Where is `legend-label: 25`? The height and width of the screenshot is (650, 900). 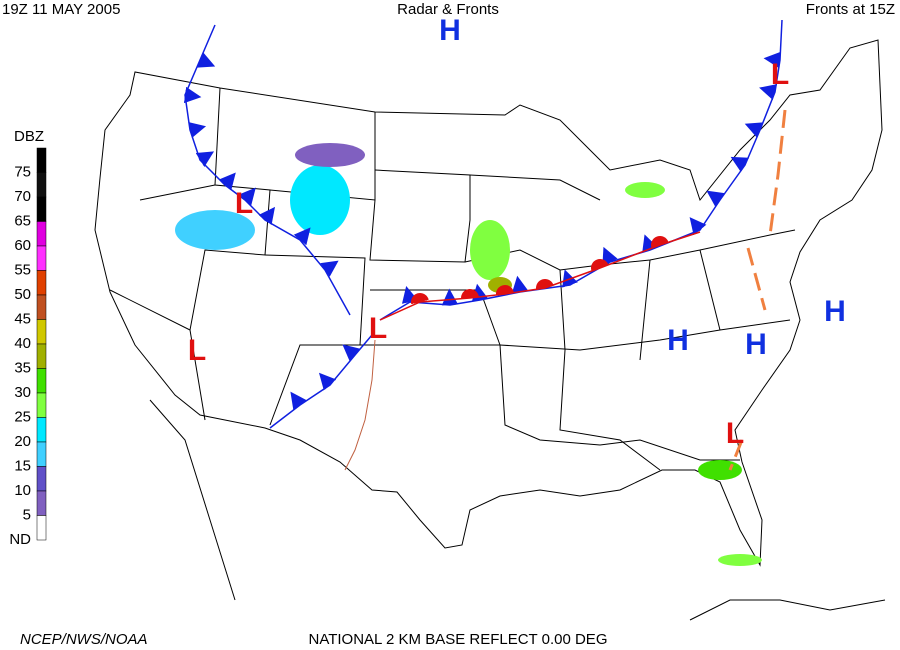 legend-label: 25 is located at coordinates (22, 416).